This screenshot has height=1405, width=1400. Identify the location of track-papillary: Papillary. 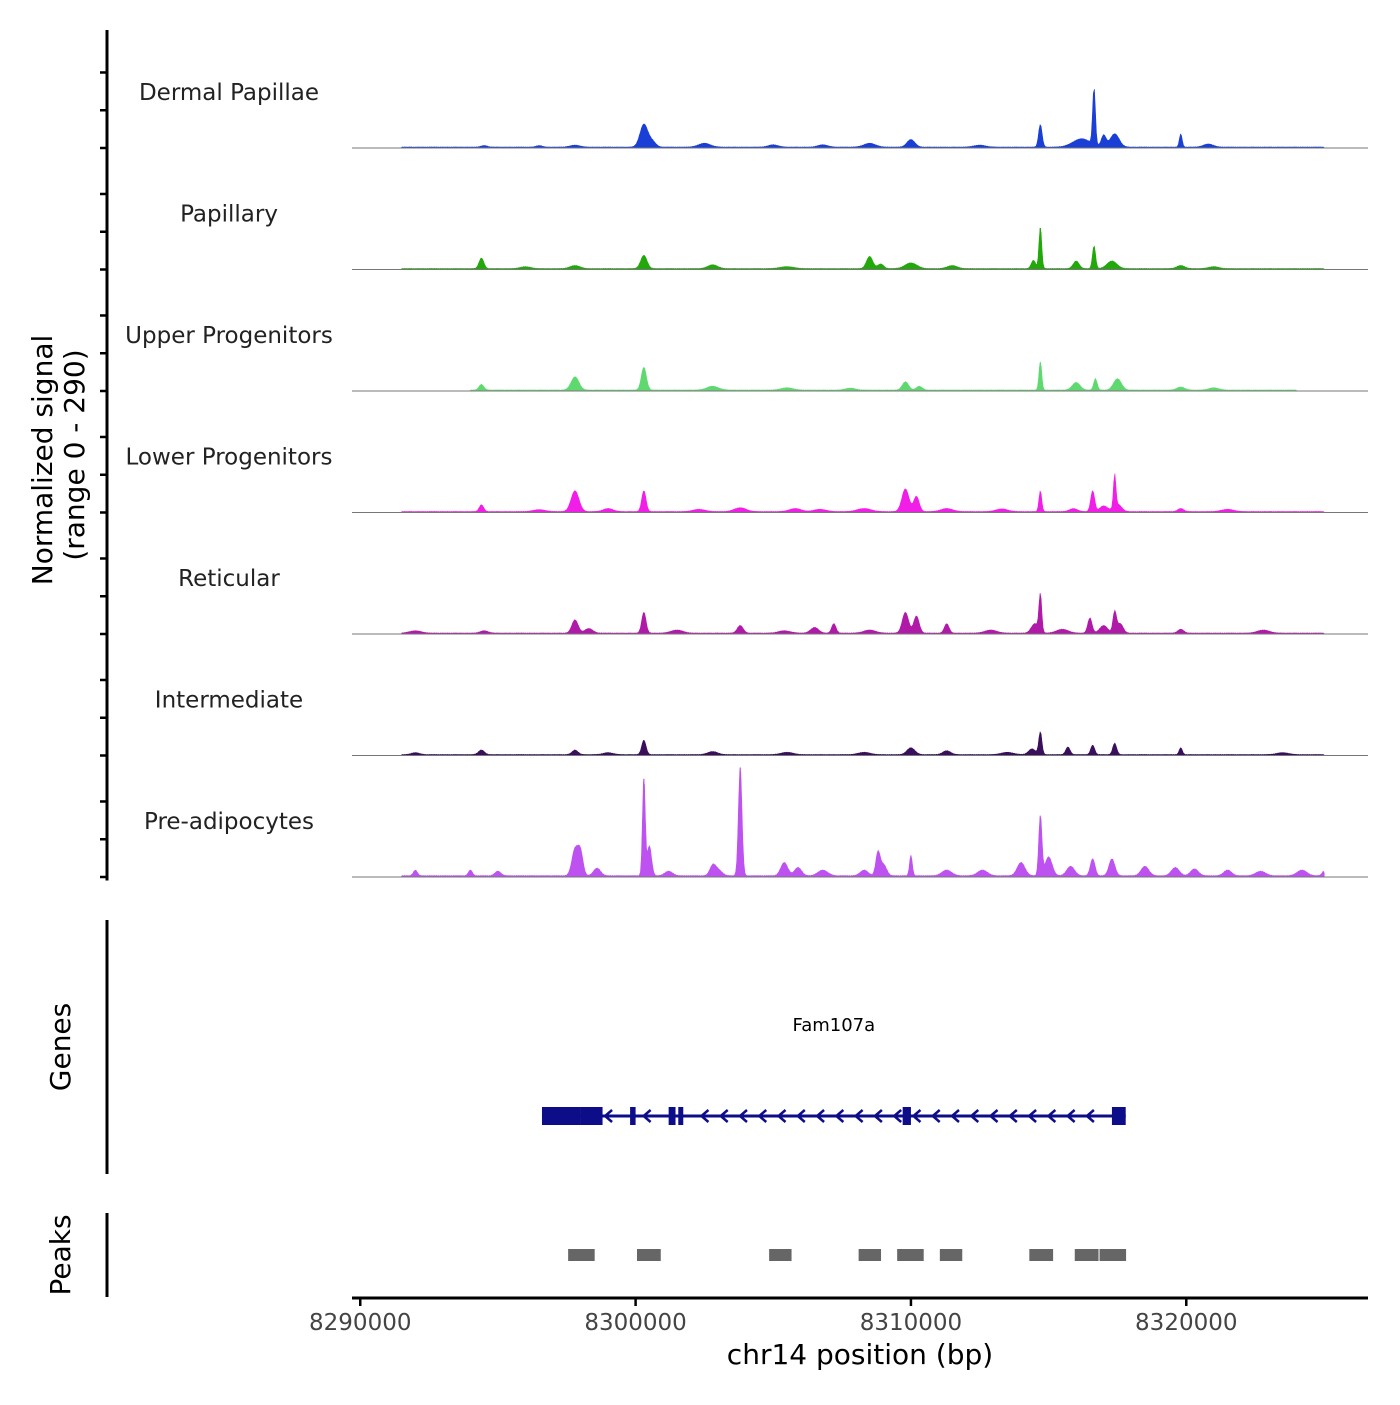
(774, 236).